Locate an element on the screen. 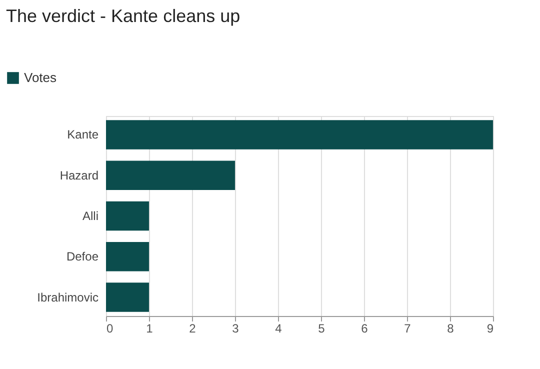 This screenshot has width=540, height=369. x-tick-label: 8 is located at coordinates (450, 329).